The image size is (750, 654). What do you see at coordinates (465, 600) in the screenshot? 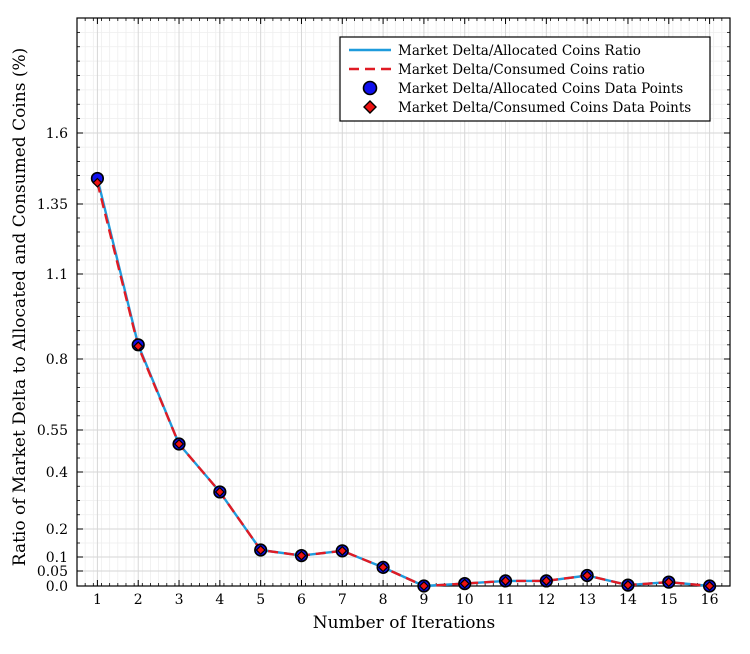
I see `x-tick-label: 10` at bounding box center [465, 600].